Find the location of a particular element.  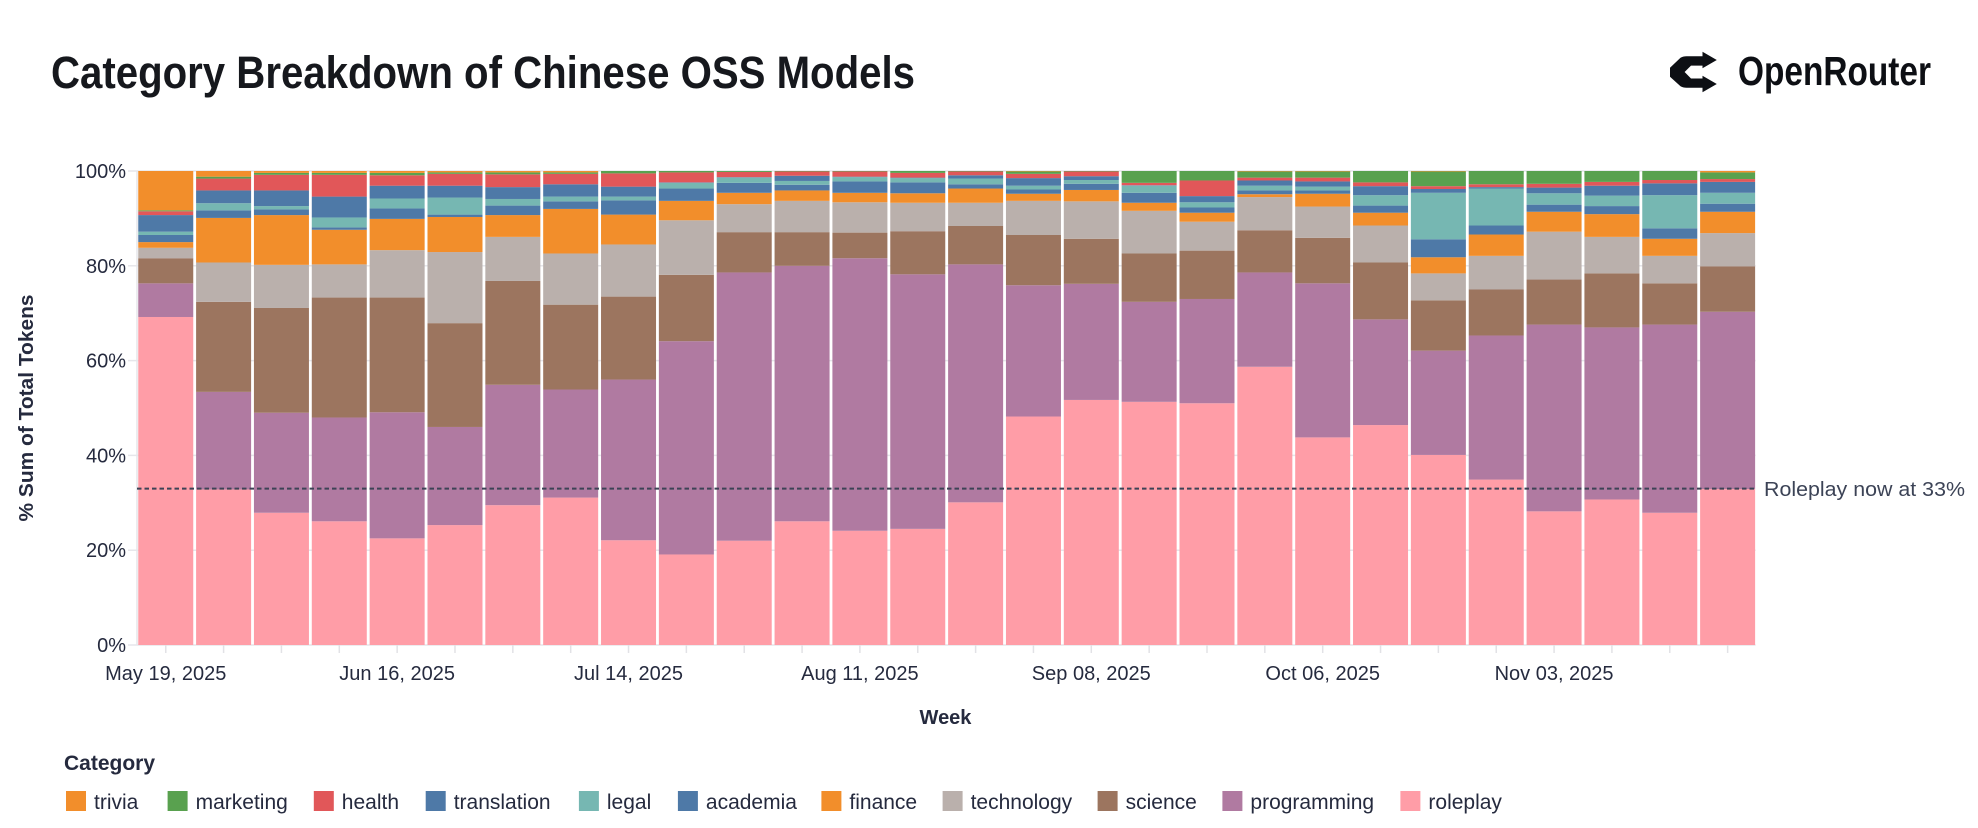

svg-text: 40% is located at coordinates (106, 456).